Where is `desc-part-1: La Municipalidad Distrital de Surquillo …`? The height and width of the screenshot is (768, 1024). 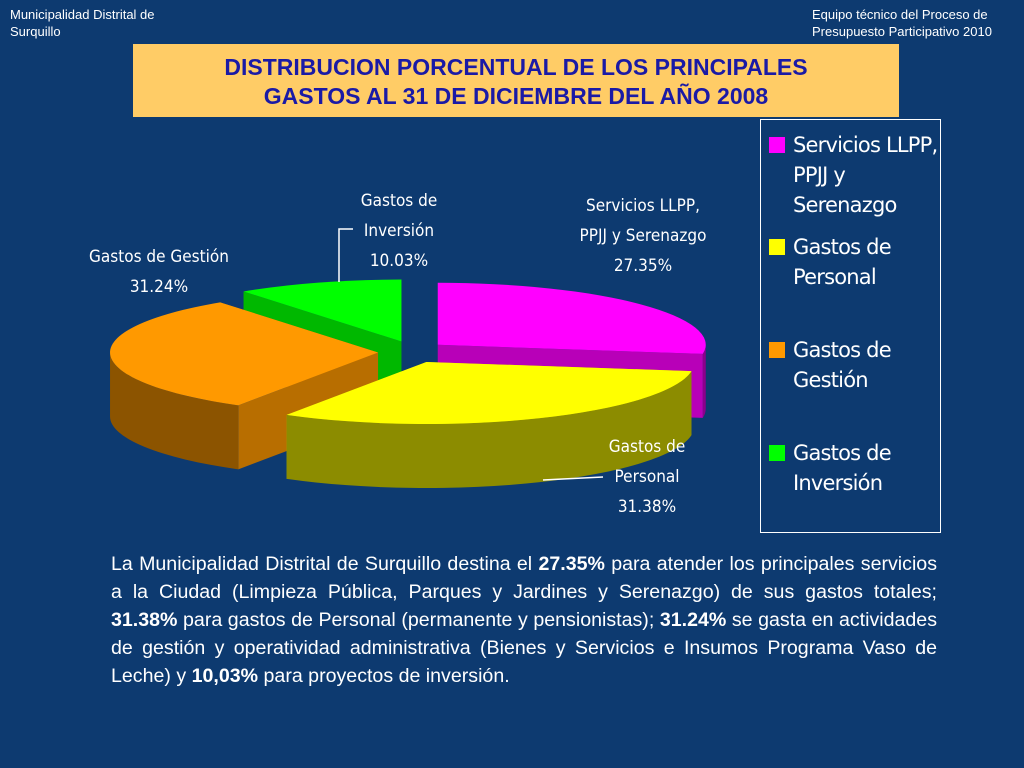
desc-part-1: La Municipalidad Distrital de Surquillo … is located at coordinates (325, 564).